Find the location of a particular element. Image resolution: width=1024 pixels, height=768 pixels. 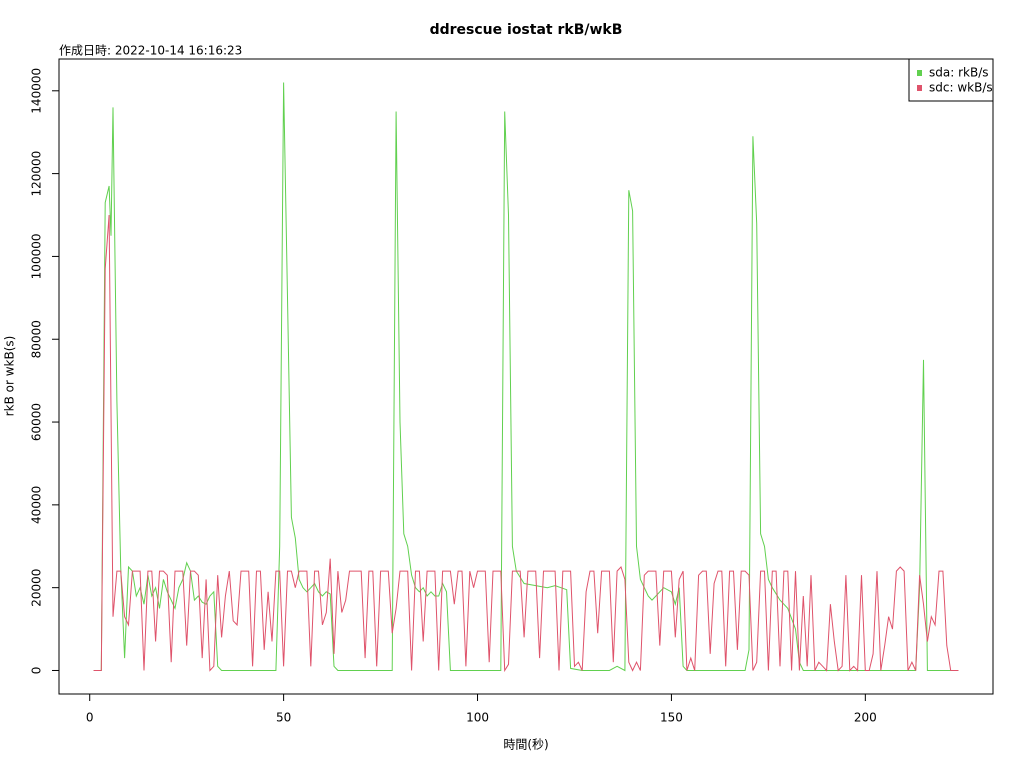

subtitle: 作成日時: 2022-10-14 16:16:23 is located at coordinates (150, 51).